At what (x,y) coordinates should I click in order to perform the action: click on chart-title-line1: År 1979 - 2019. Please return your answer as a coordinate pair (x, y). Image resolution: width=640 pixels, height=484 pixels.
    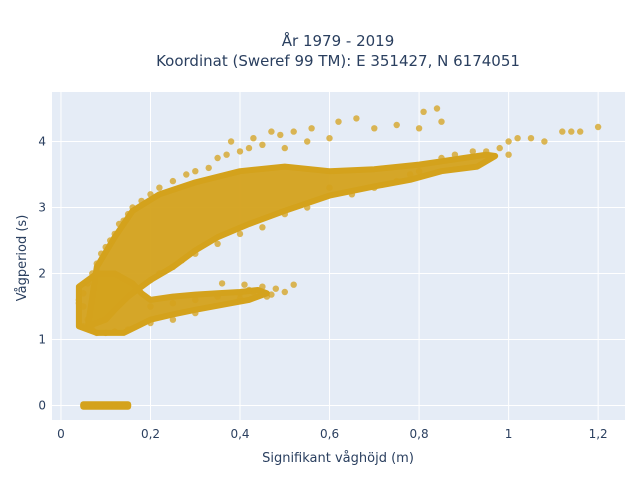
    Looking at the image, I should click on (338, 40).